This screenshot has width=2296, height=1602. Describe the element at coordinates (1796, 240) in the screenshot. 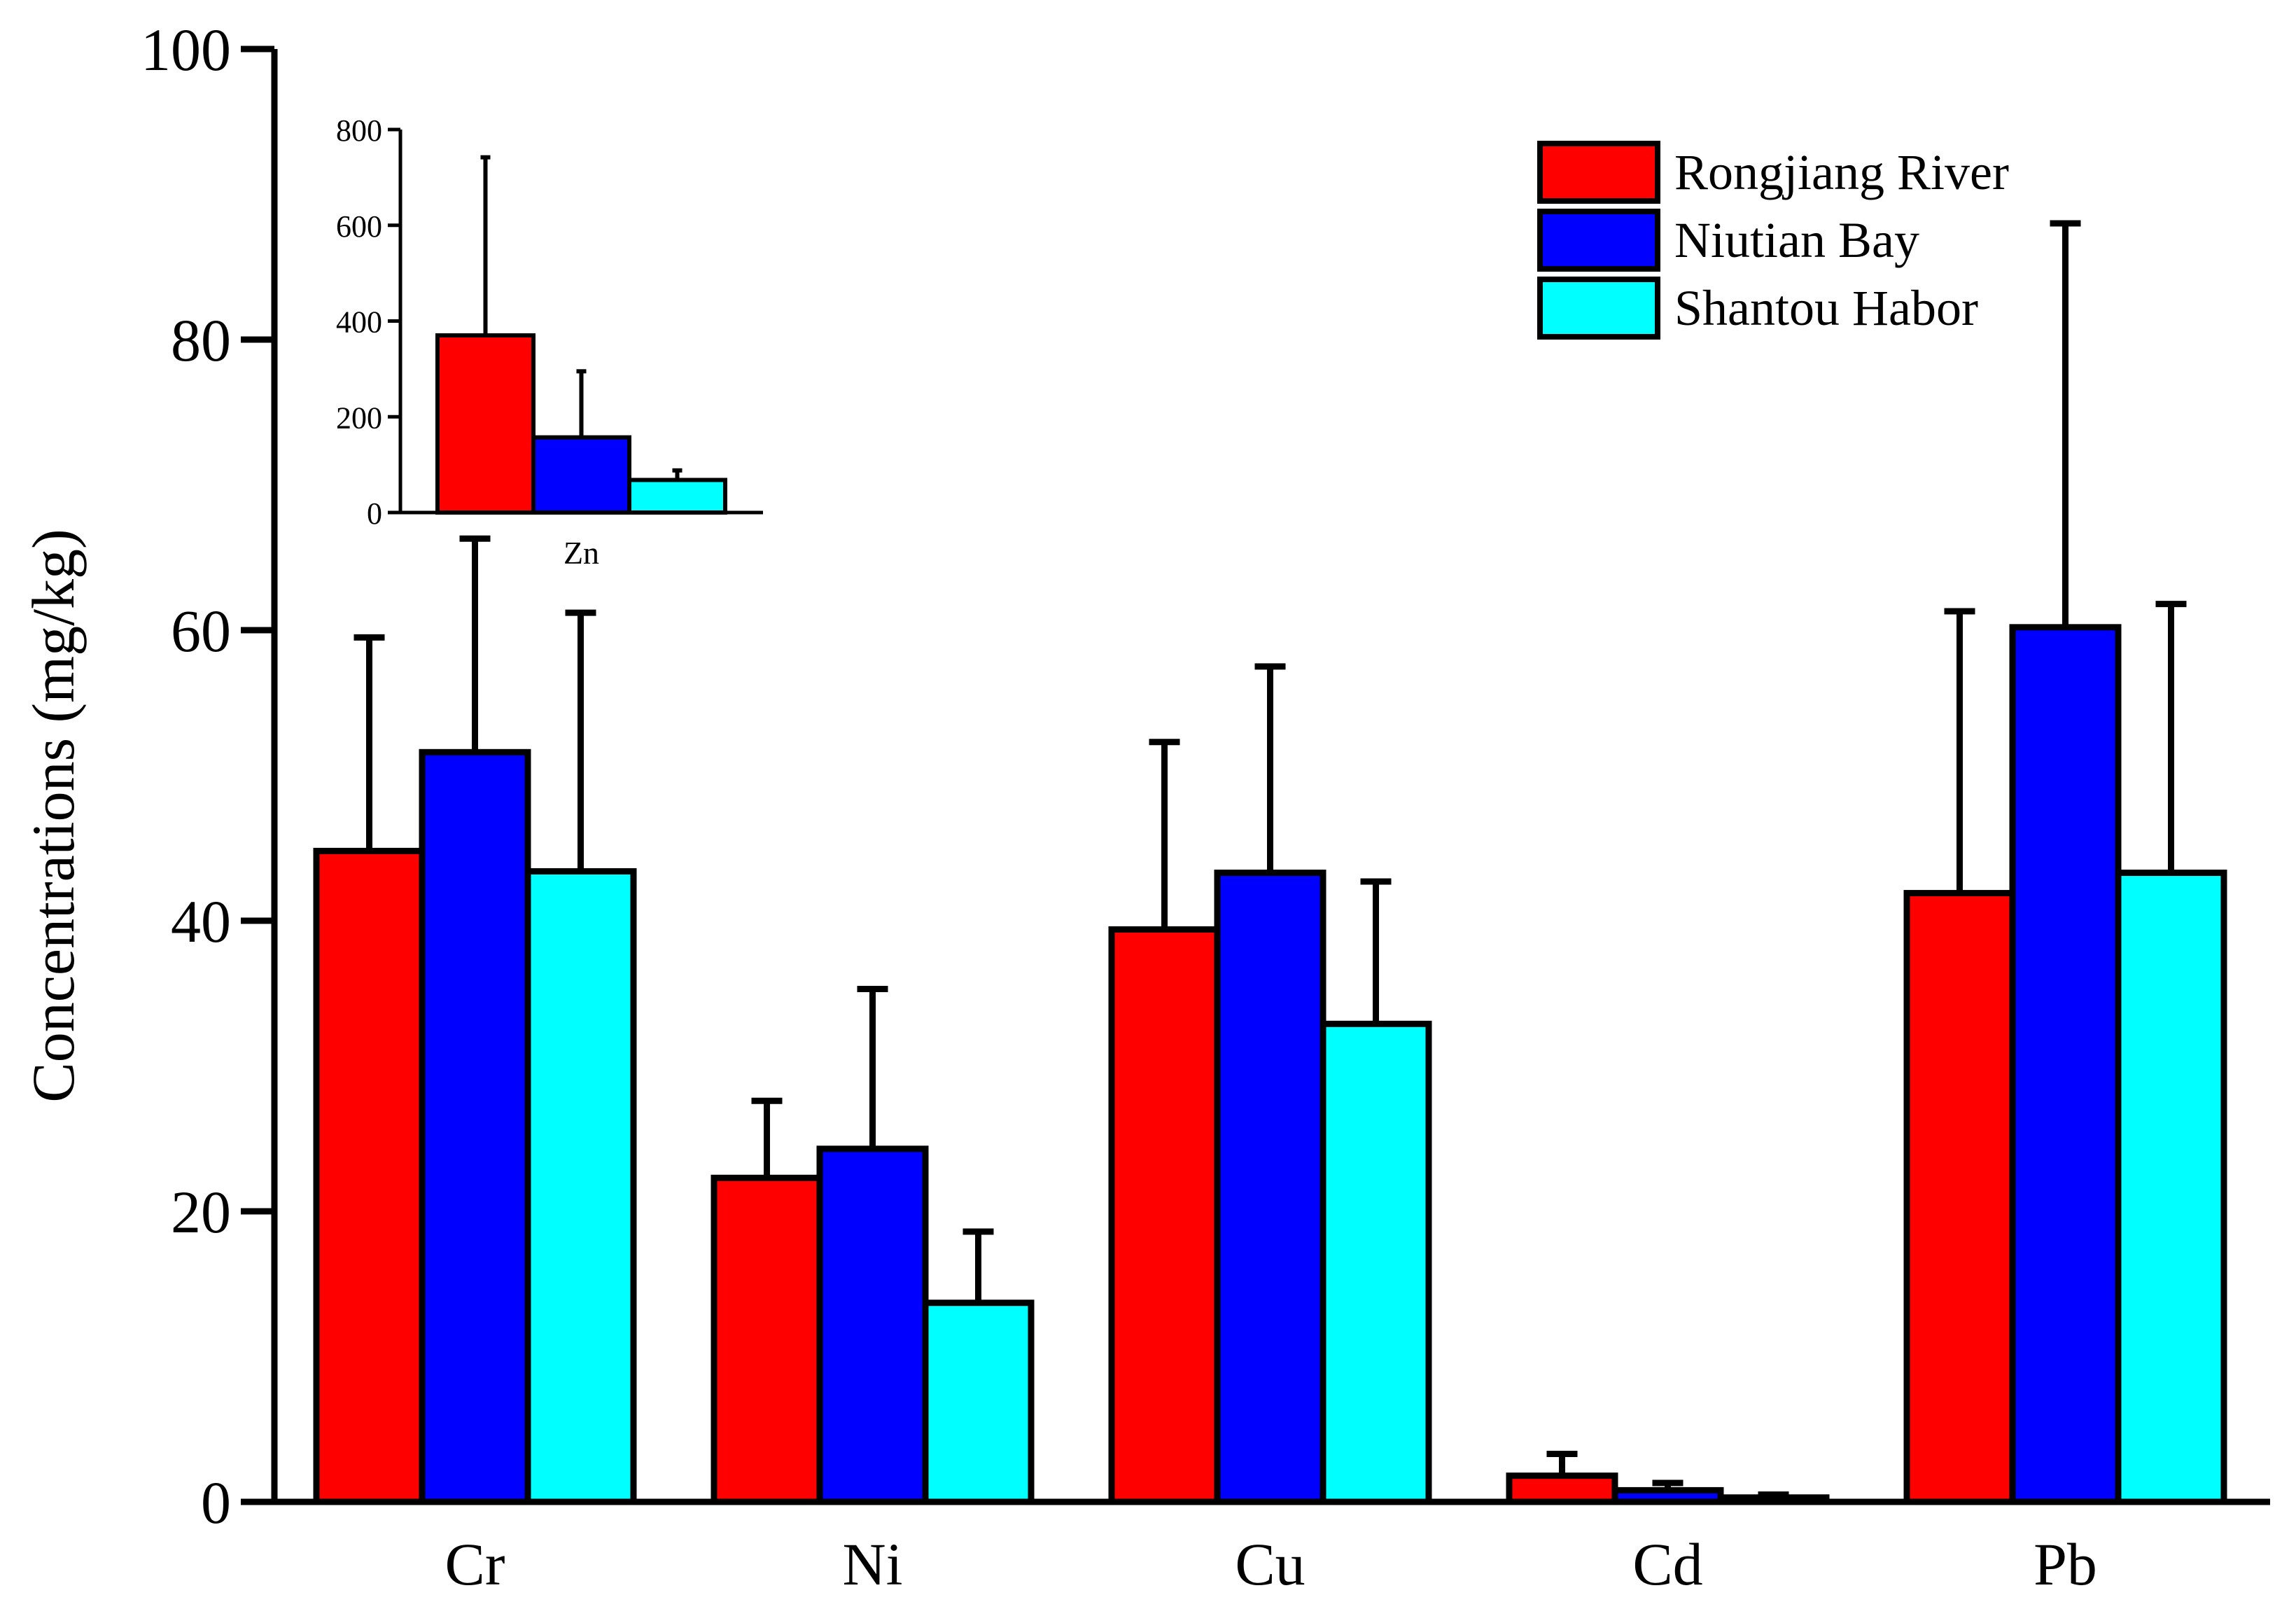

I see `legend-label-niutian-bay: Niutian Bay` at that location.